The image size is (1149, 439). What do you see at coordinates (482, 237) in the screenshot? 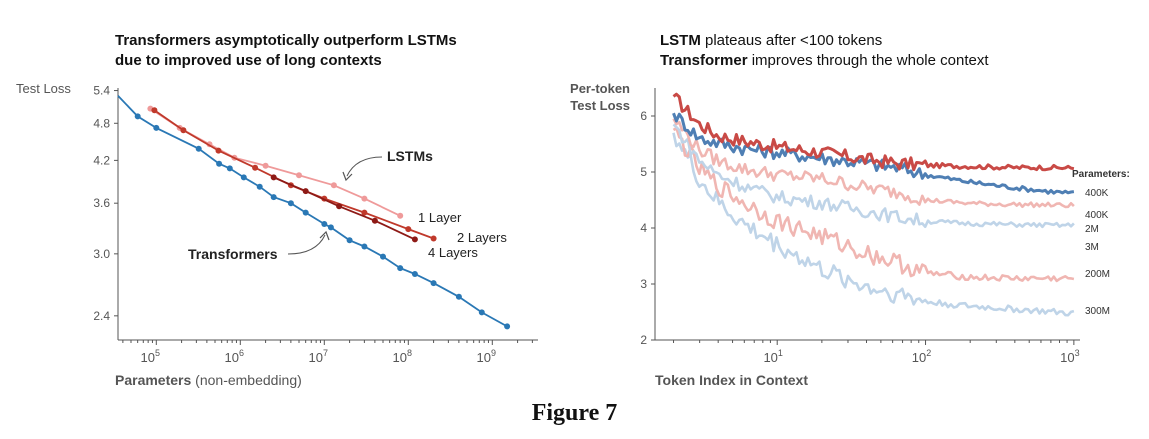
I see `series-label-2-layers: 2 Layers` at bounding box center [482, 237].